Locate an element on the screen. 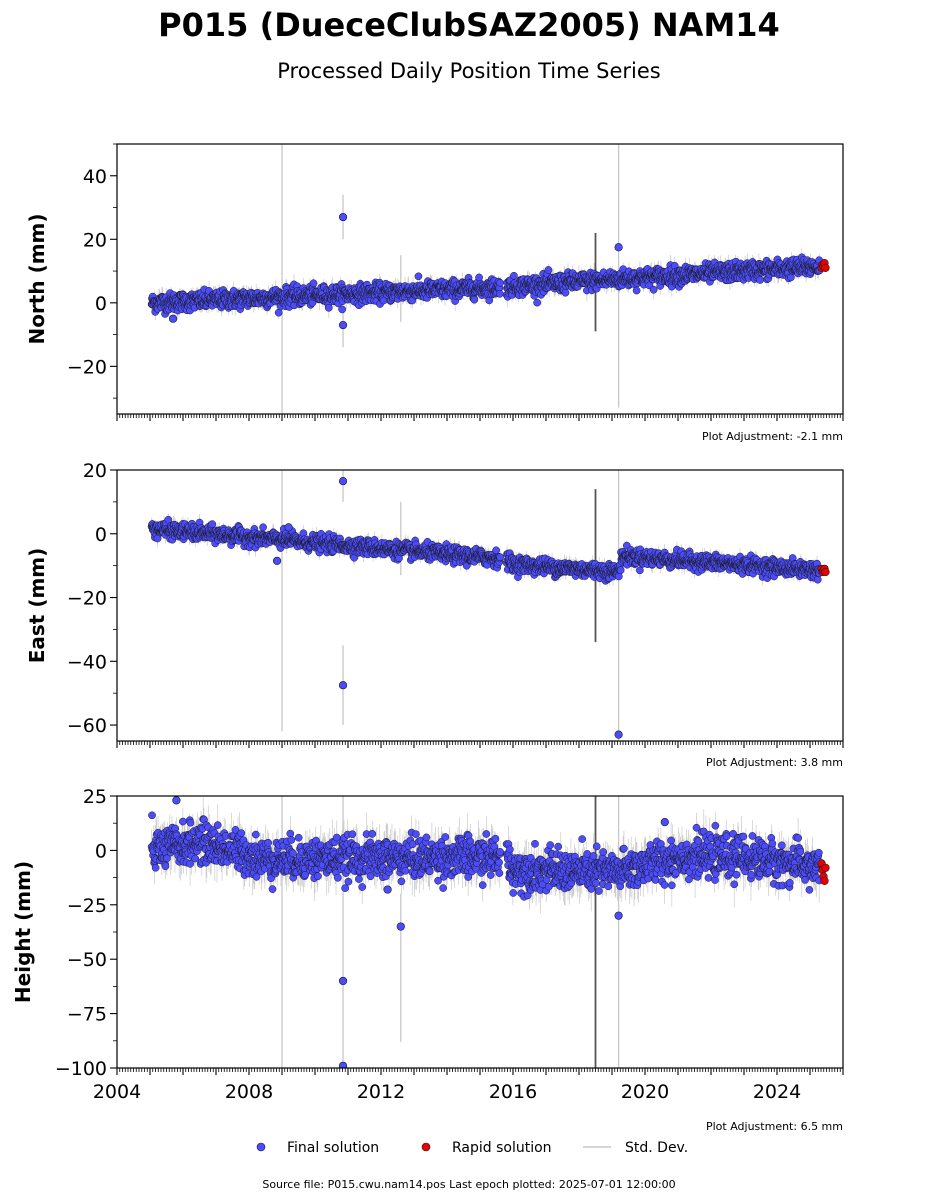  plot-adjustment-note: Plot Adjustment: -2.1 mm is located at coordinates (772, 436).